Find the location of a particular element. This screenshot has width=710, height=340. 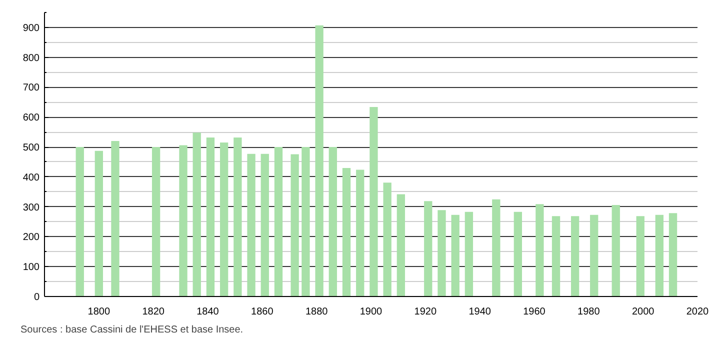

y-tick-label: 0 is located at coordinates (37, 297).